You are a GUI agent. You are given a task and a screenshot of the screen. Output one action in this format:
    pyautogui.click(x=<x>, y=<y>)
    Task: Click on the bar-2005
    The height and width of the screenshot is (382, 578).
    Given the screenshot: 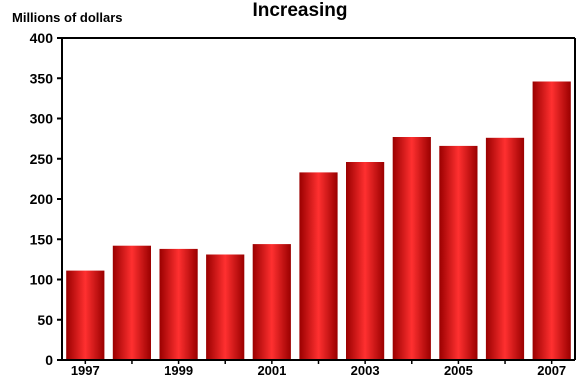 What is the action you would take?
    pyautogui.click(x=458, y=252)
    